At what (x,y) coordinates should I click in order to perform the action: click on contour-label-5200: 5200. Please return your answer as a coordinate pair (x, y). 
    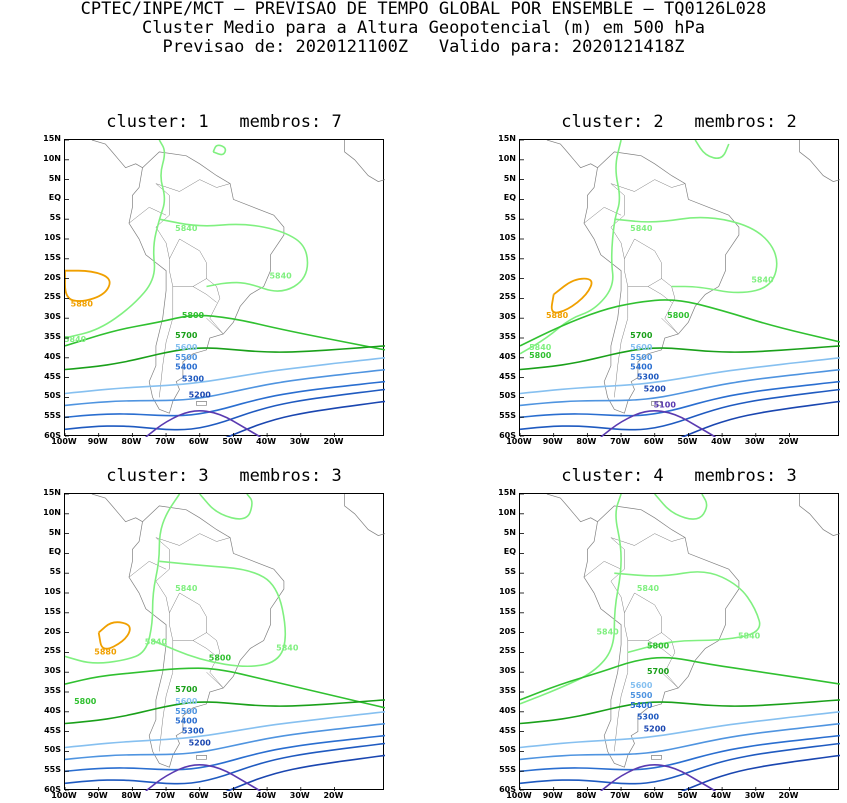
    Looking at the image, I should click on (655, 389).